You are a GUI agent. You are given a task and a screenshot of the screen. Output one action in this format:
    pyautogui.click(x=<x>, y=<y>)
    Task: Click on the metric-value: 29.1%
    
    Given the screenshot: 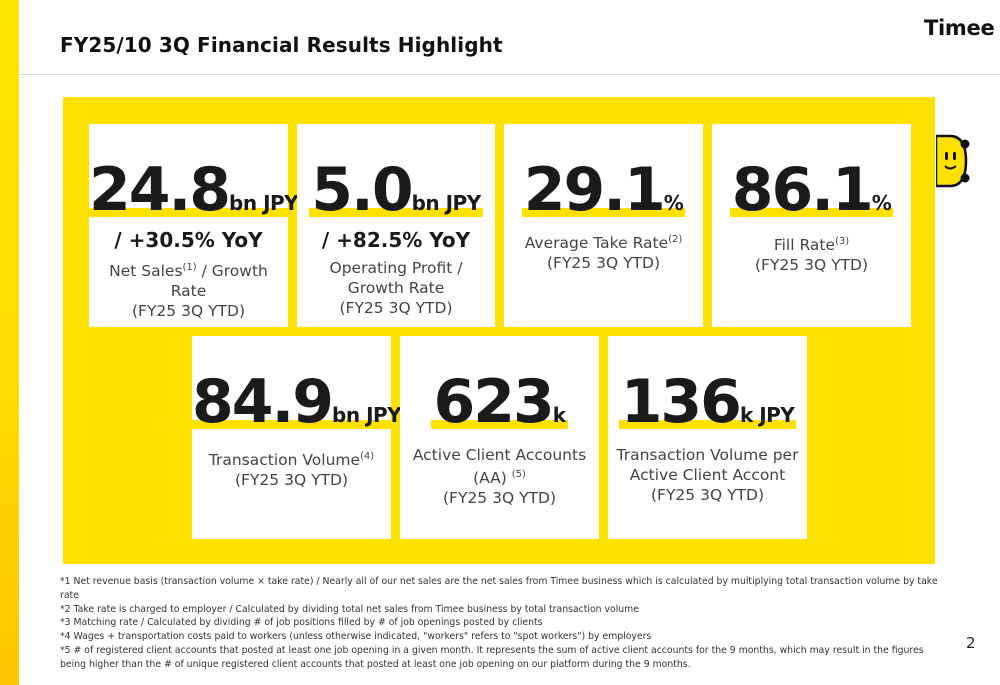 What is the action you would take?
    pyautogui.click(x=603, y=190)
    